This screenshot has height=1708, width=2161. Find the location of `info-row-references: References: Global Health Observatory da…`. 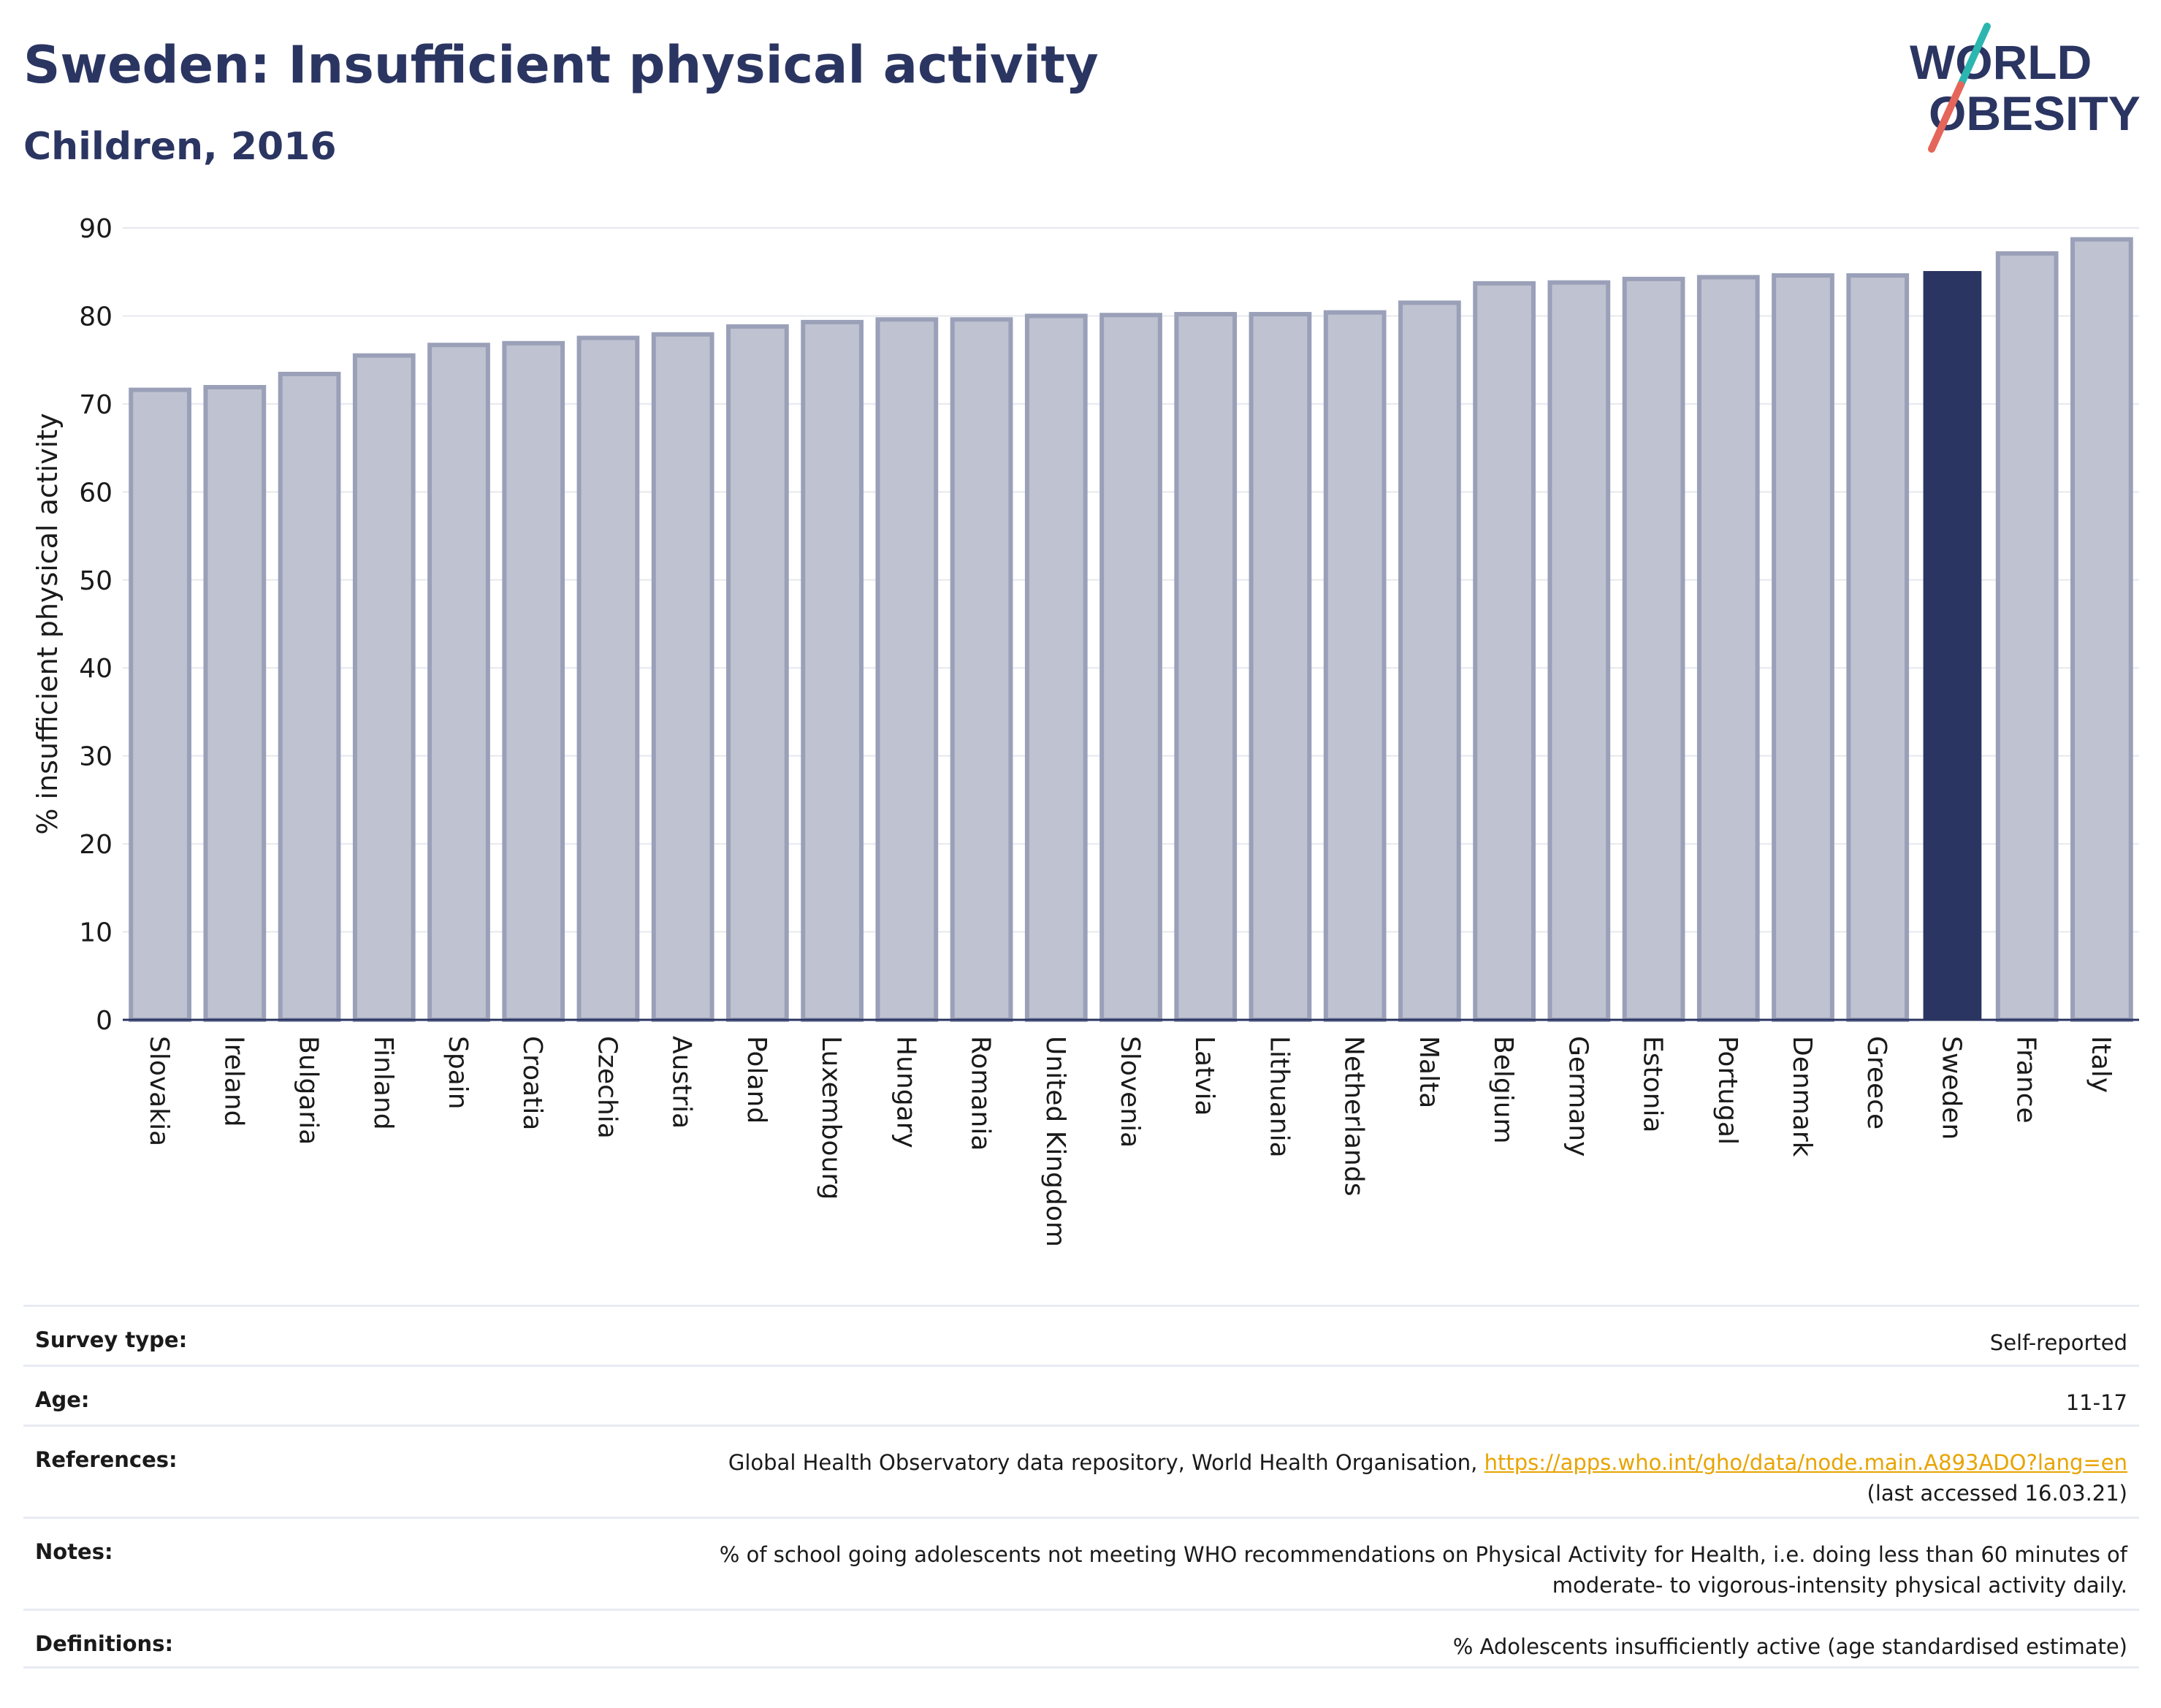

info-row-references: References: Global Health Observatory da… is located at coordinates (1081, 1471).